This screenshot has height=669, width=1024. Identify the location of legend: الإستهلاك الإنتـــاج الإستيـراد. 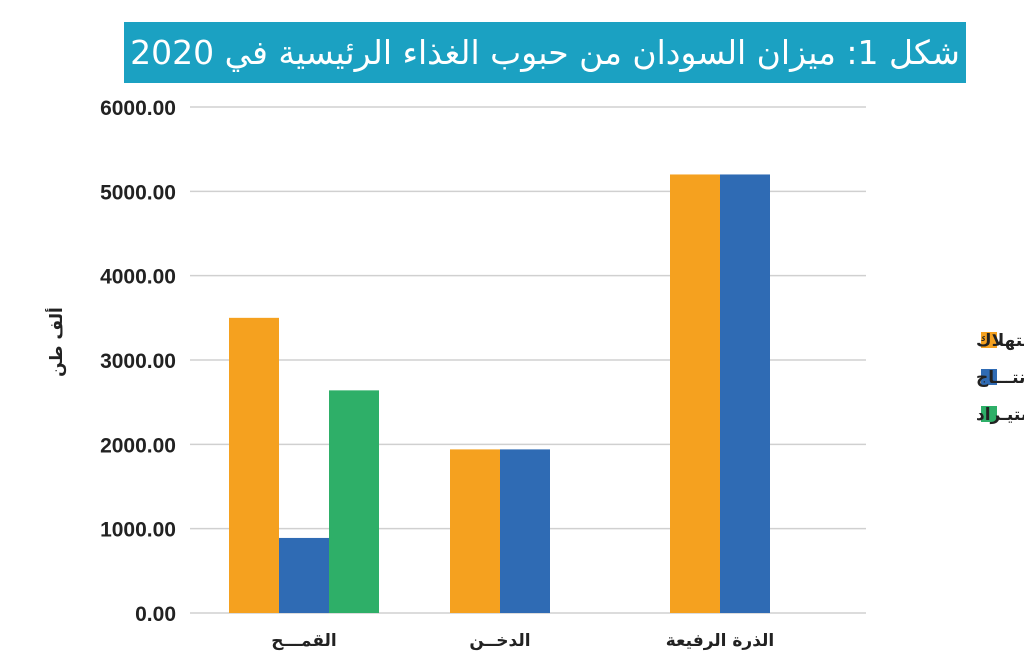
(1000, 378).